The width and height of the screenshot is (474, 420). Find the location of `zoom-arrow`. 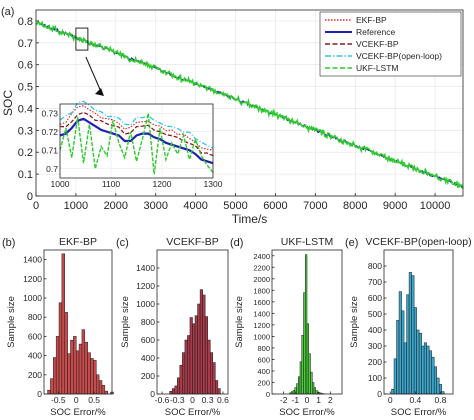

zoom-arrow is located at coordinates (94, 75).